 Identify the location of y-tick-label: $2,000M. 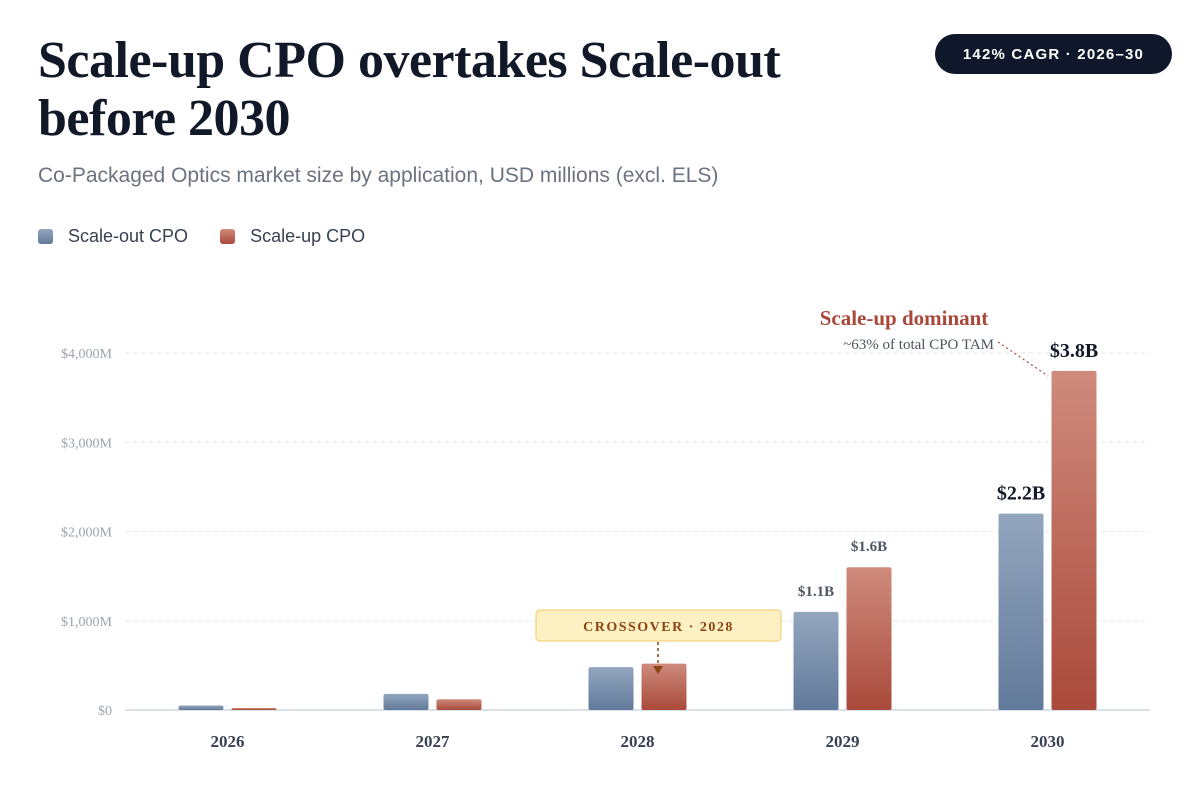
(87, 533).